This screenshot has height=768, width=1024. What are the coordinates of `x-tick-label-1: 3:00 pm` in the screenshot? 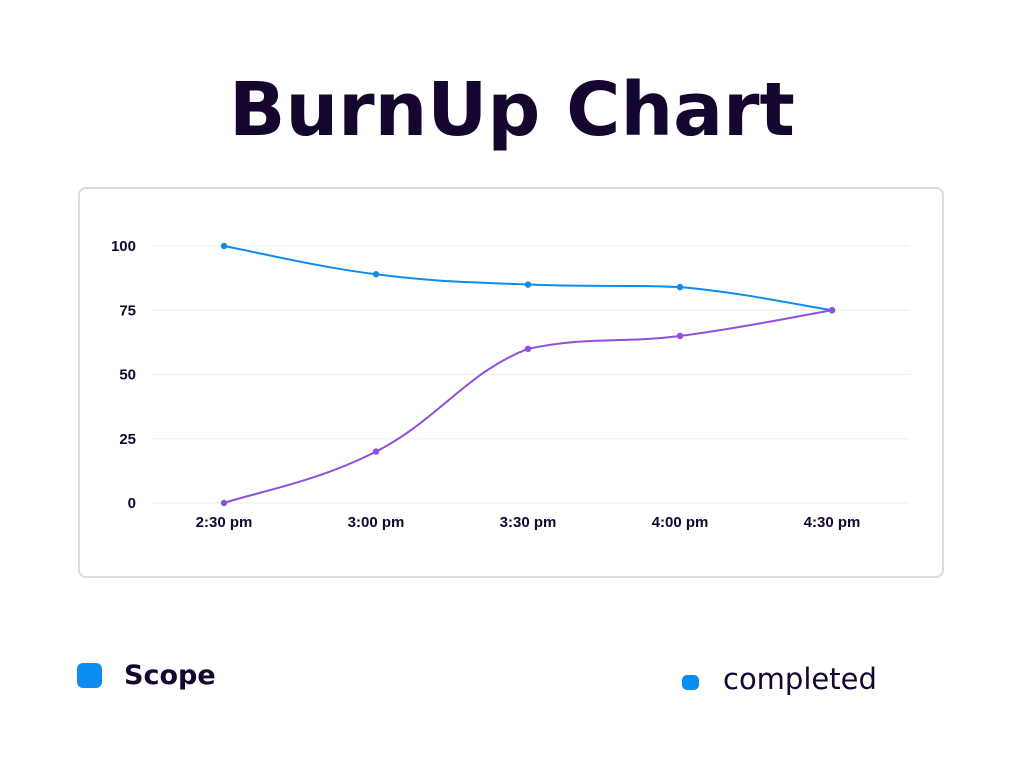 It's located at (376, 522).